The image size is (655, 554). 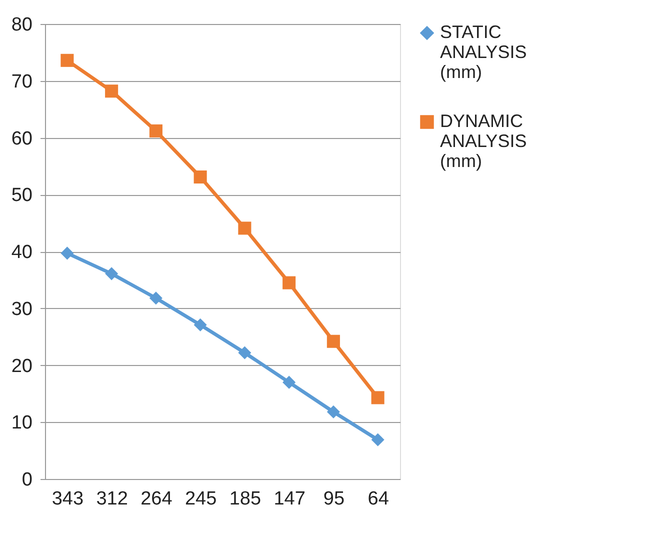 I want to click on x-tick-label: 64, so click(x=379, y=499).